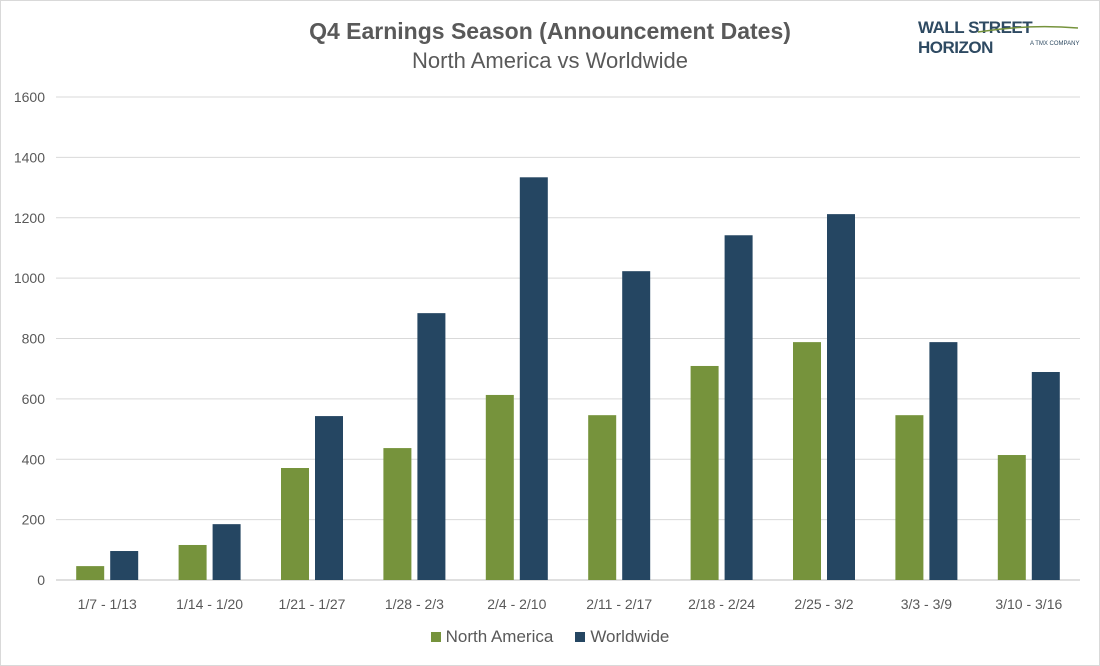 This screenshot has width=1100, height=666. What do you see at coordinates (580, 637) in the screenshot?
I see `legend-swatch-worldwide` at bounding box center [580, 637].